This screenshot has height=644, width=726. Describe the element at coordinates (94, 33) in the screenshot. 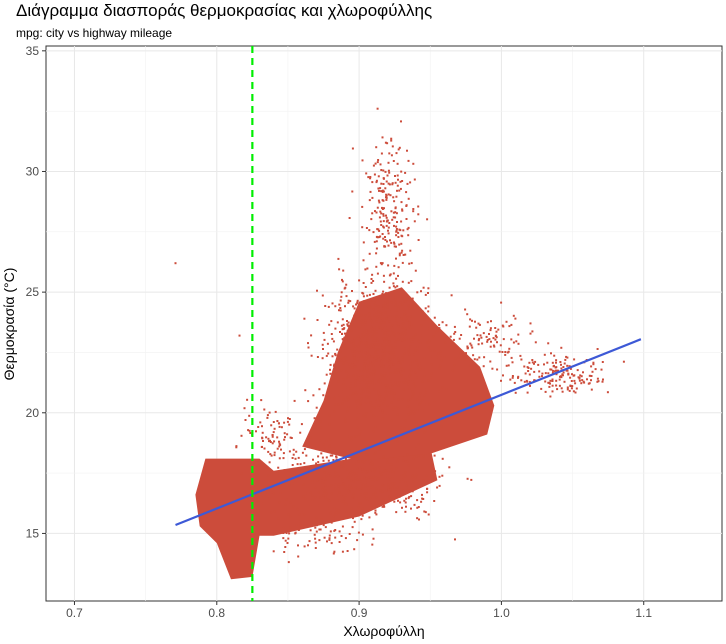

I see `chart-subtitle: mpg: city vs highway mileage` at that location.